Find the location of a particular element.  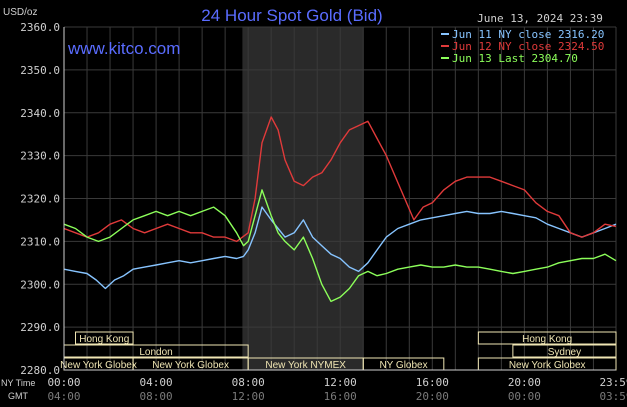

y-tick-label: 2290.0 is located at coordinates (40, 327).